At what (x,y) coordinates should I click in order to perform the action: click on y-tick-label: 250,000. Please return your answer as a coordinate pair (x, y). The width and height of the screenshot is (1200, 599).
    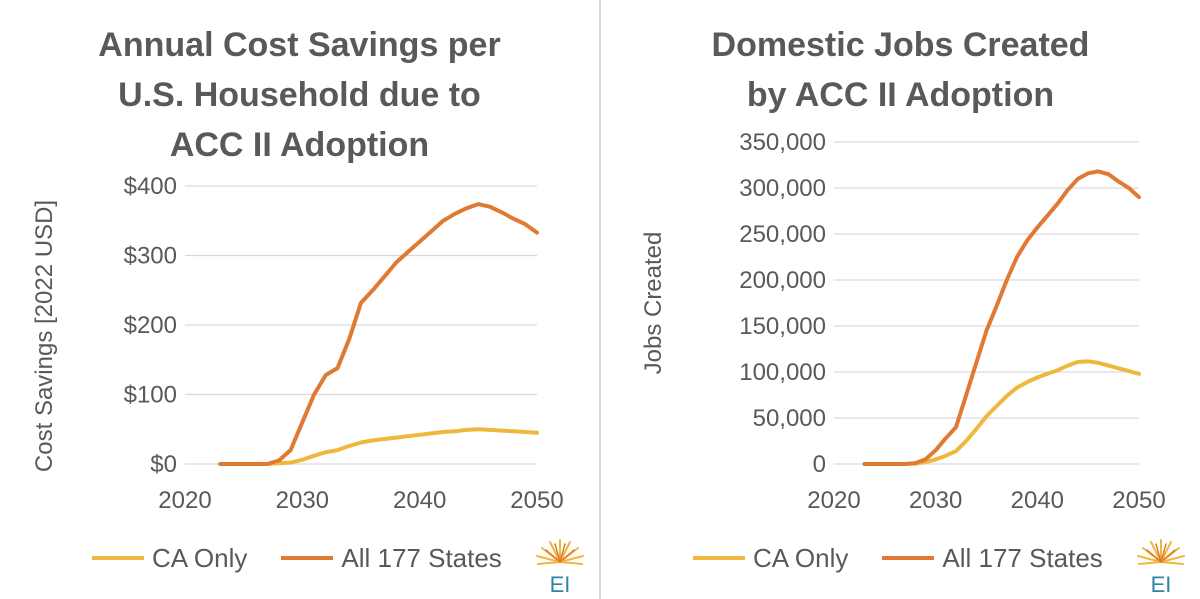
    Looking at the image, I should click on (782, 234).